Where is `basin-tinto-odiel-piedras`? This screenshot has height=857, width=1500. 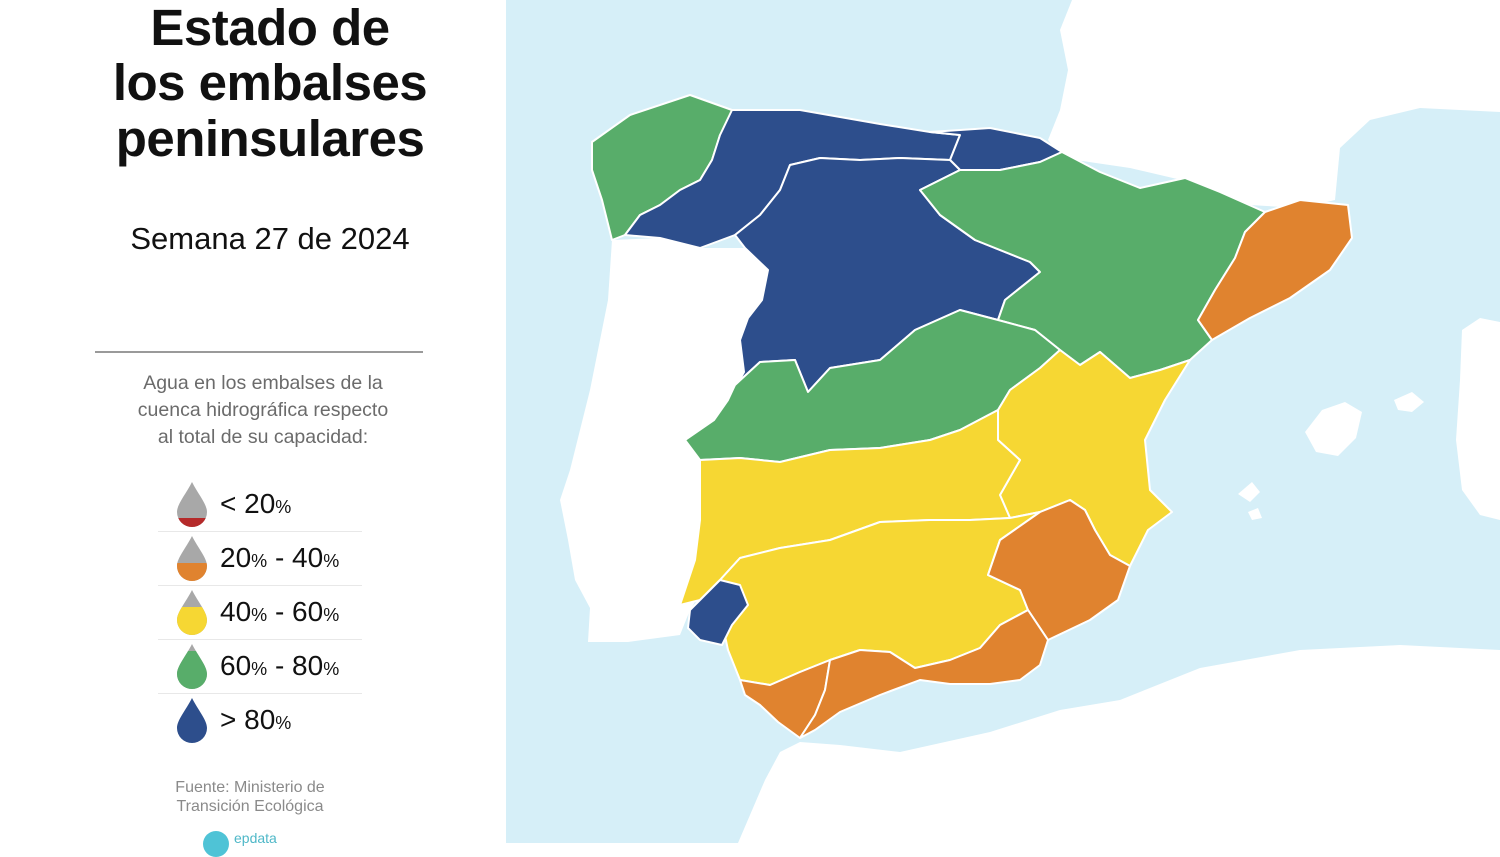
basin-tinto-odiel-piedras is located at coordinates (718, 612).